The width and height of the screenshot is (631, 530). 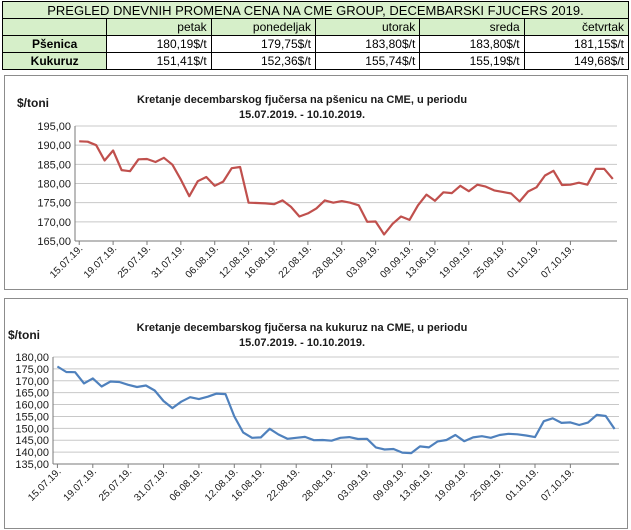 What do you see at coordinates (54, 242) in the screenshot?
I see `wheat-y-tick-label: 165,00` at bounding box center [54, 242].